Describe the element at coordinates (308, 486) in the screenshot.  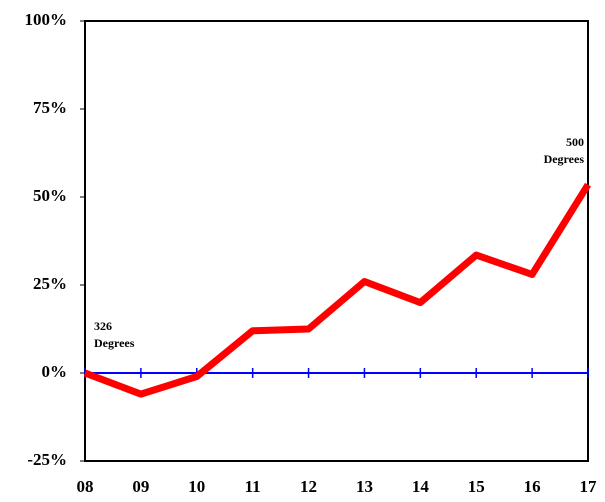
I see `x-tick-label: 12` at that location.